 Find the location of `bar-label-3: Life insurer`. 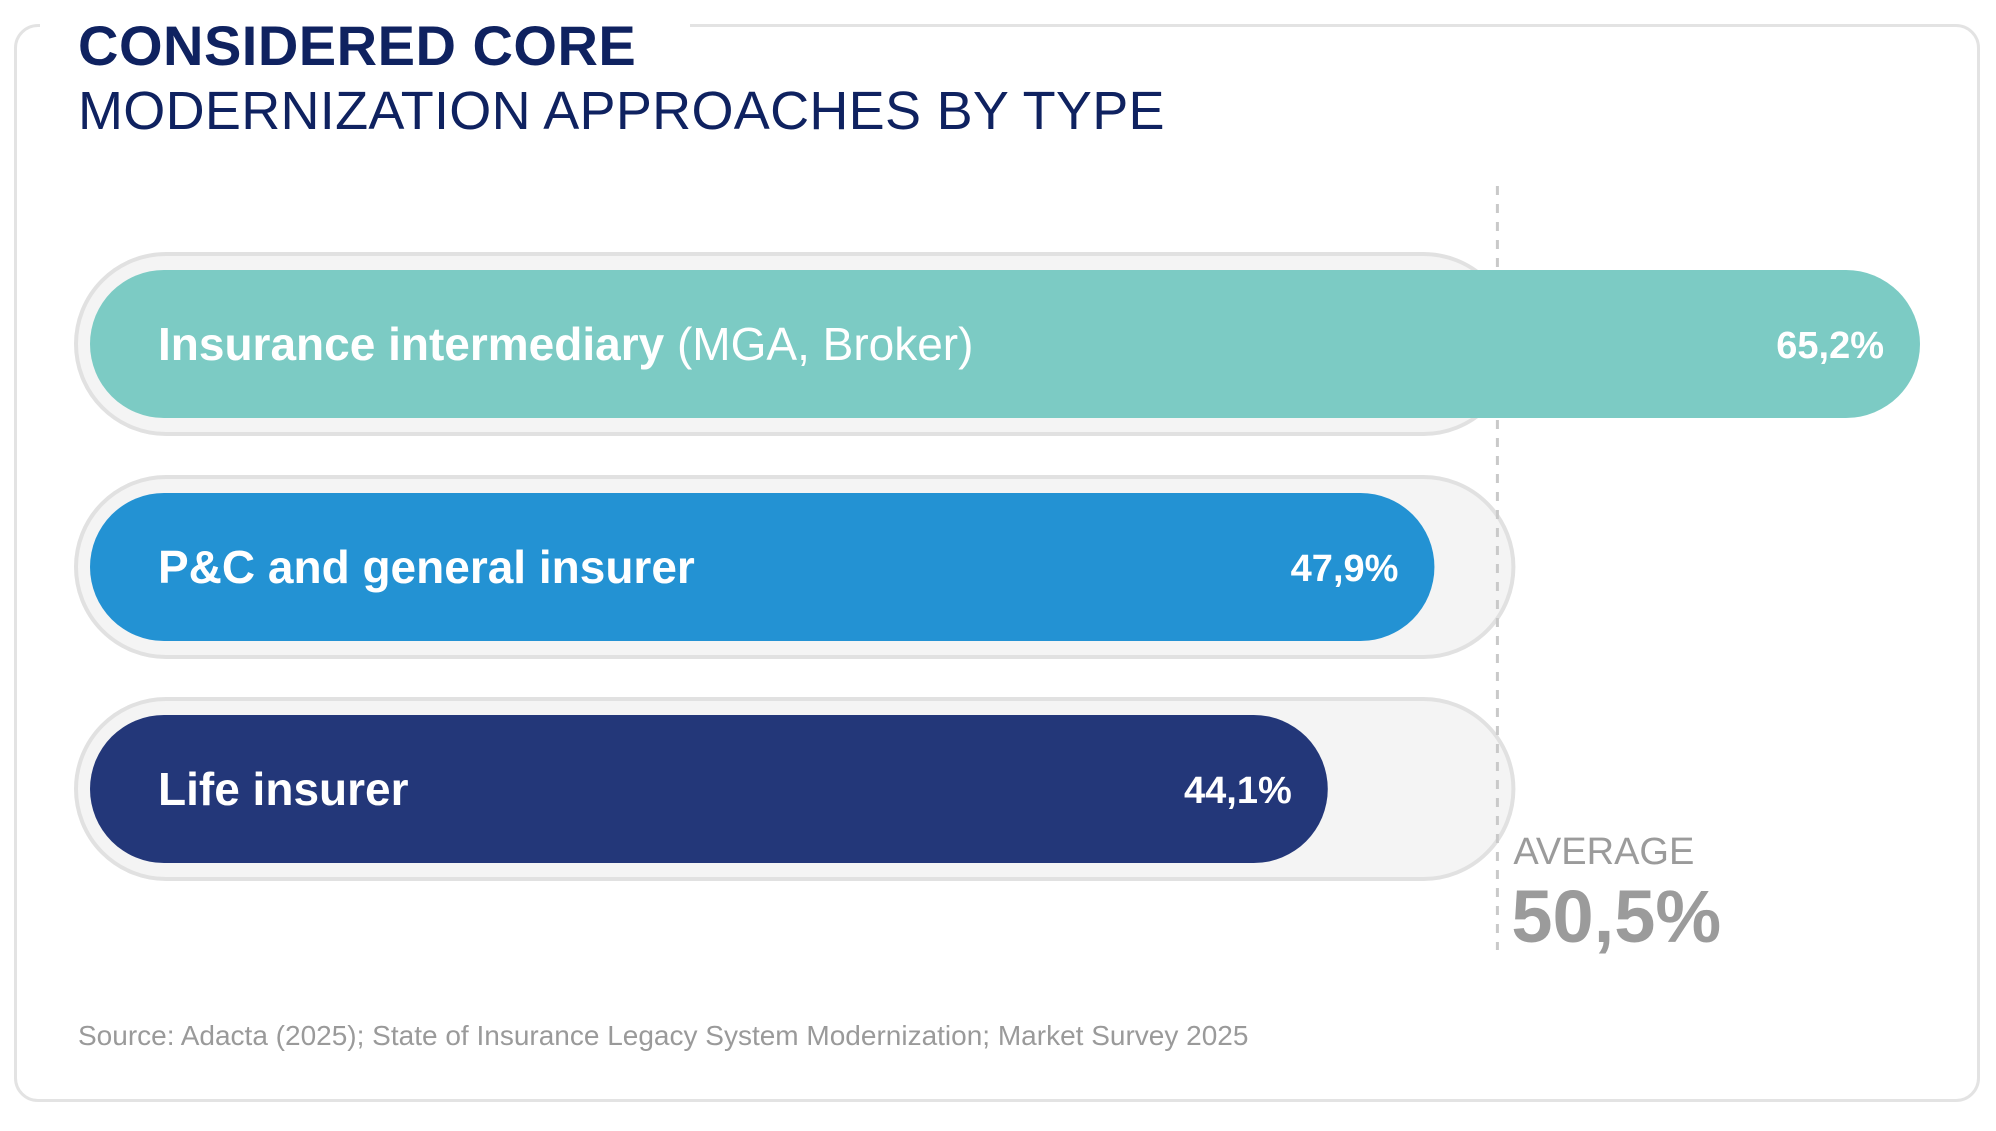

bar-label-3: Life insurer is located at coordinates (283, 789).